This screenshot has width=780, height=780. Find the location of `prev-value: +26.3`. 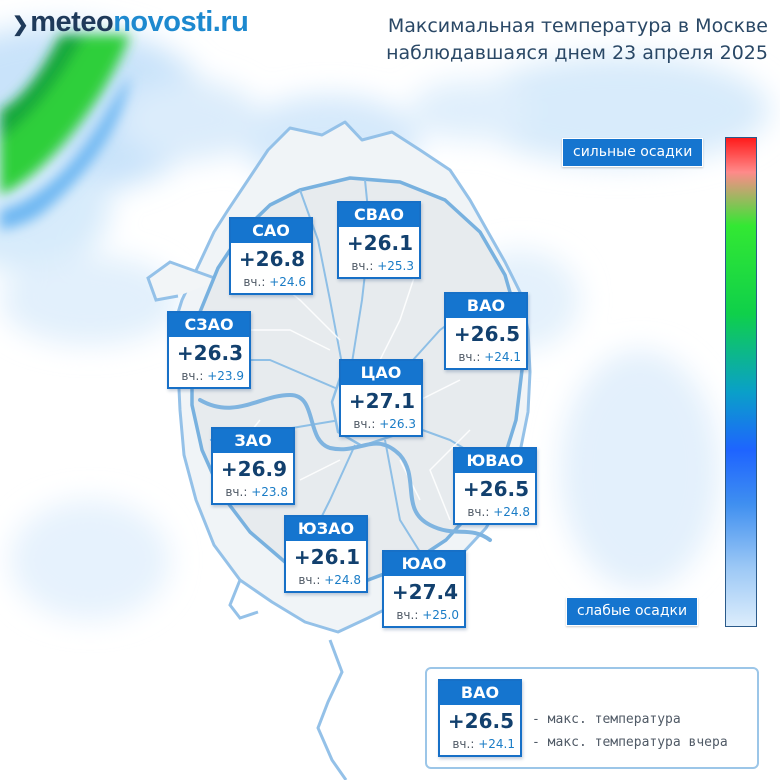

prev-value: +26.3 is located at coordinates (397, 424).